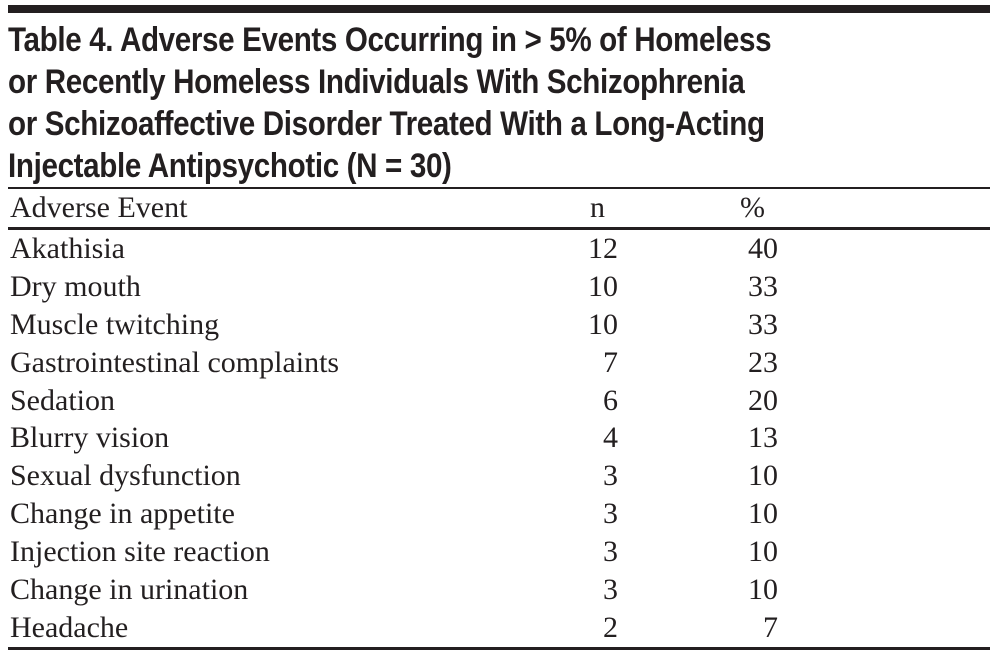  What do you see at coordinates (248, 209) in the screenshot?
I see `column-header-adverse-event: Adverse Event` at bounding box center [248, 209].